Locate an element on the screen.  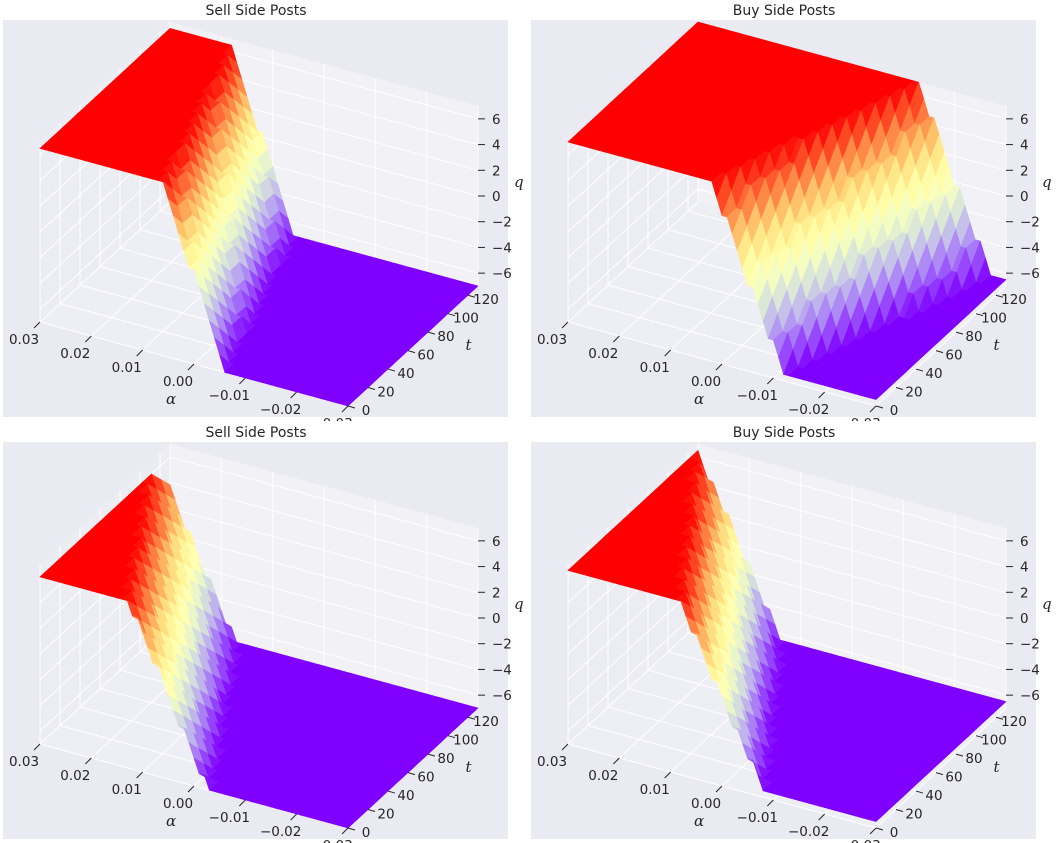
z-tick-label: −2 is located at coordinates (502, 223).